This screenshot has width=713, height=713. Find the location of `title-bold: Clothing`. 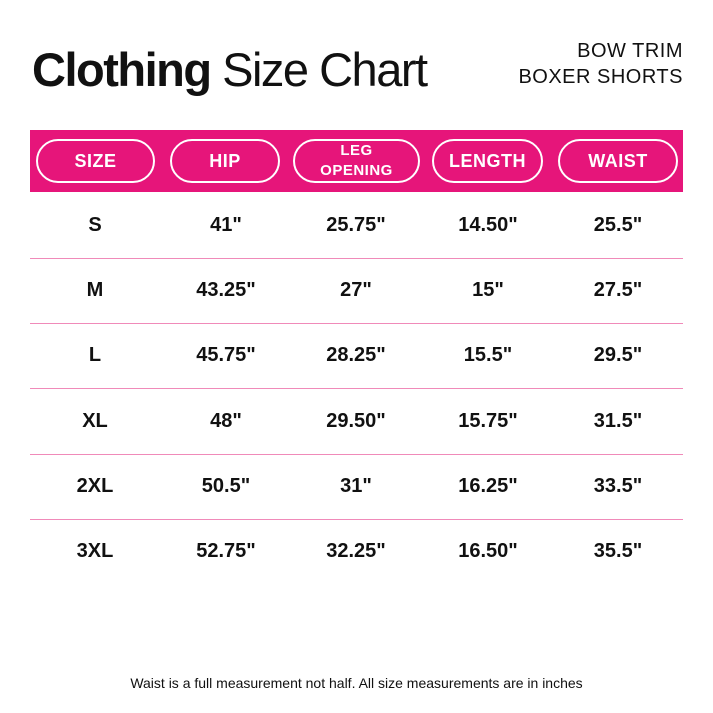

title-bold: Clothing is located at coordinates (122, 69).